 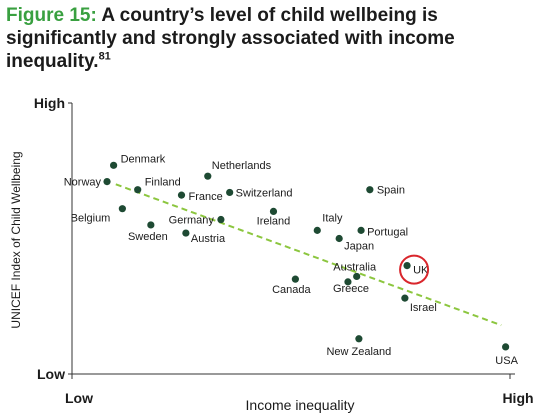 I want to click on point-usa, so click(x=506, y=347).